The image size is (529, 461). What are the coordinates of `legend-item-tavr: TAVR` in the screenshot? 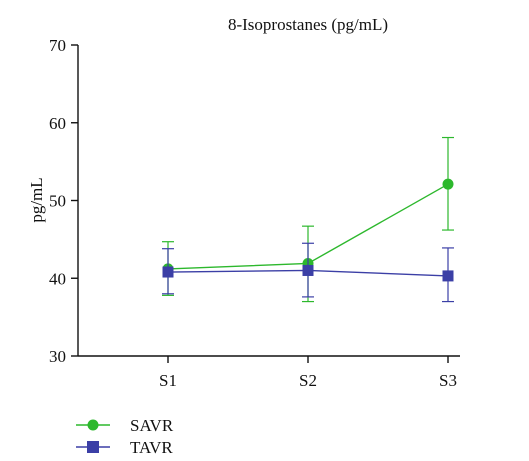 It's located at (124, 447).